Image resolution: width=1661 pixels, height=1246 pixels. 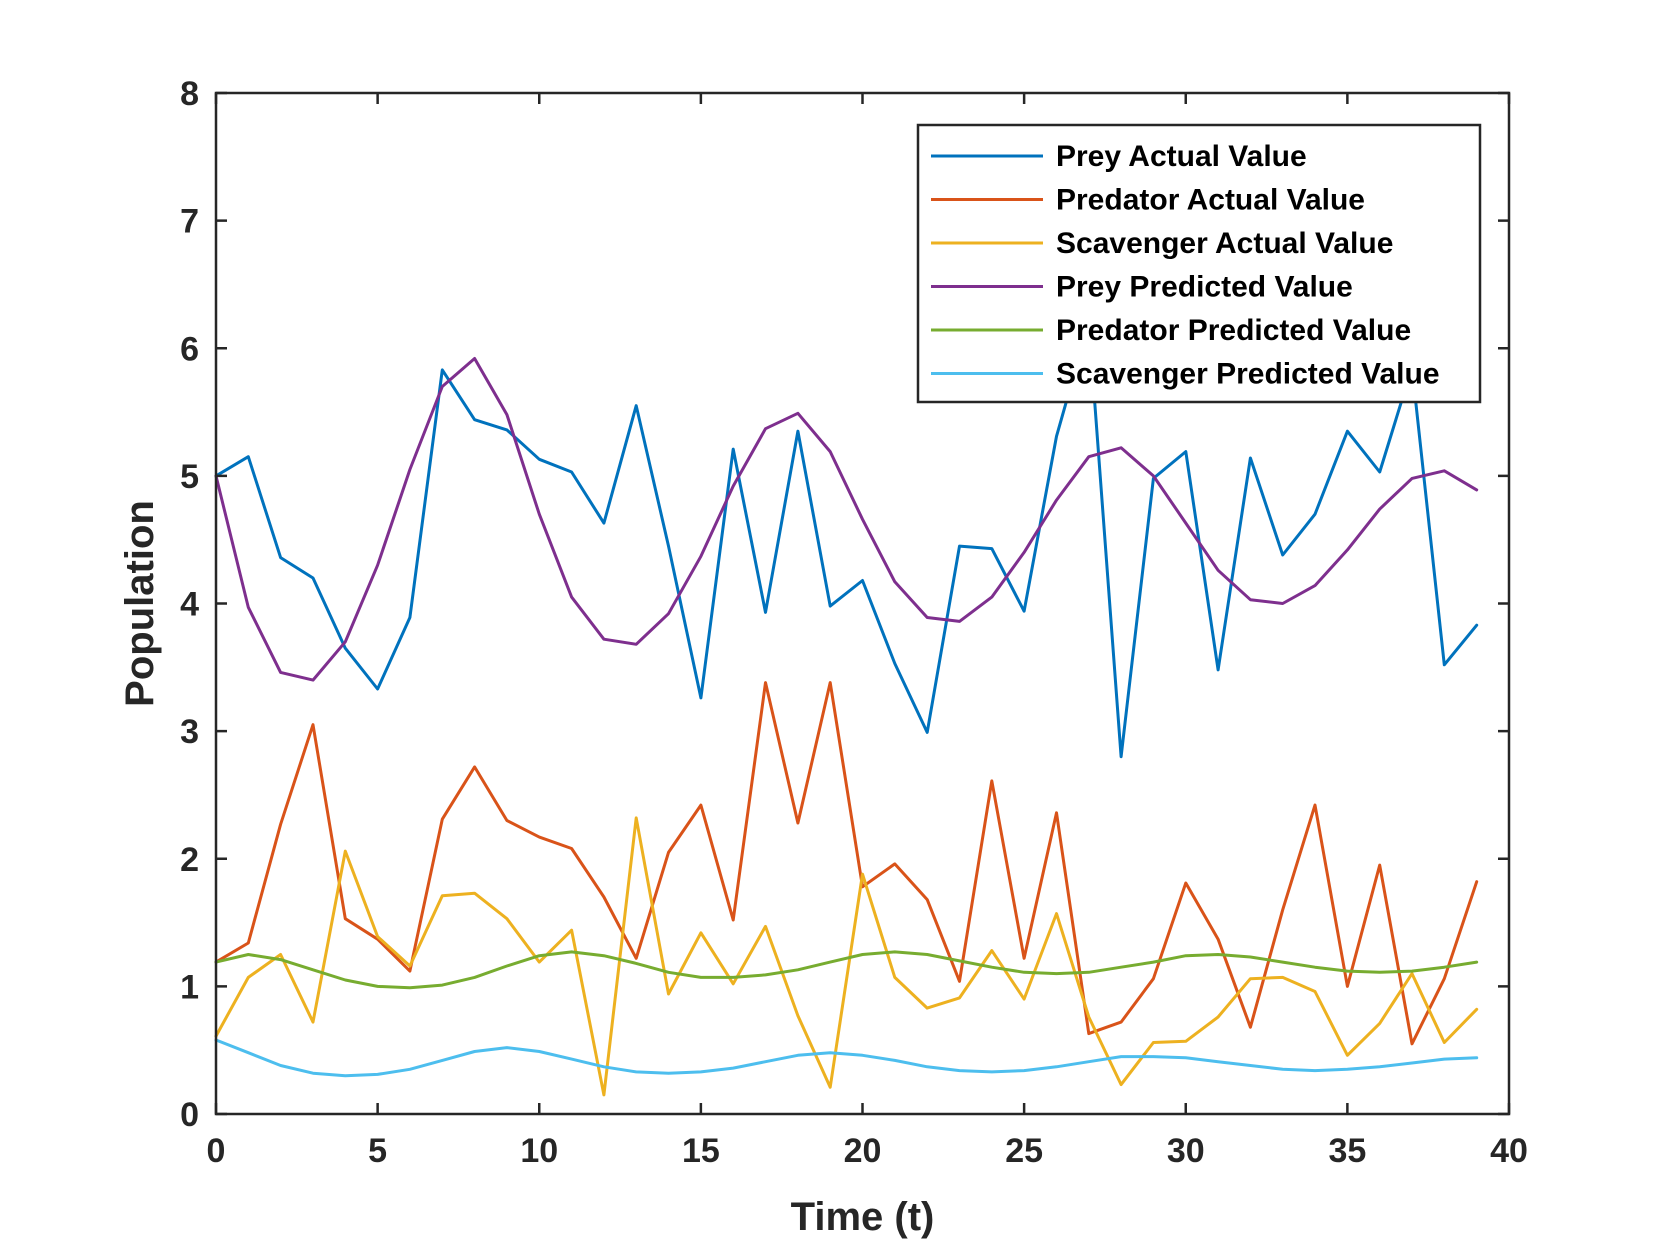 I want to click on legend-entry-label: Scavenger Predicted Value, so click(x=1248, y=374).